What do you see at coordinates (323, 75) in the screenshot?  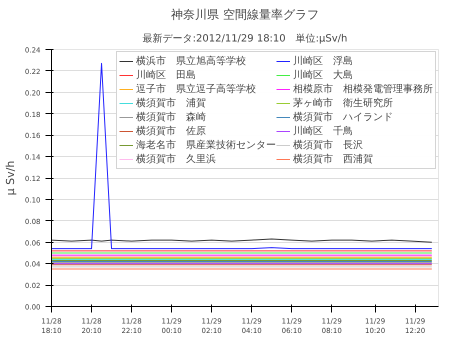 I see `legend-label: 川崎区 大島` at bounding box center [323, 75].